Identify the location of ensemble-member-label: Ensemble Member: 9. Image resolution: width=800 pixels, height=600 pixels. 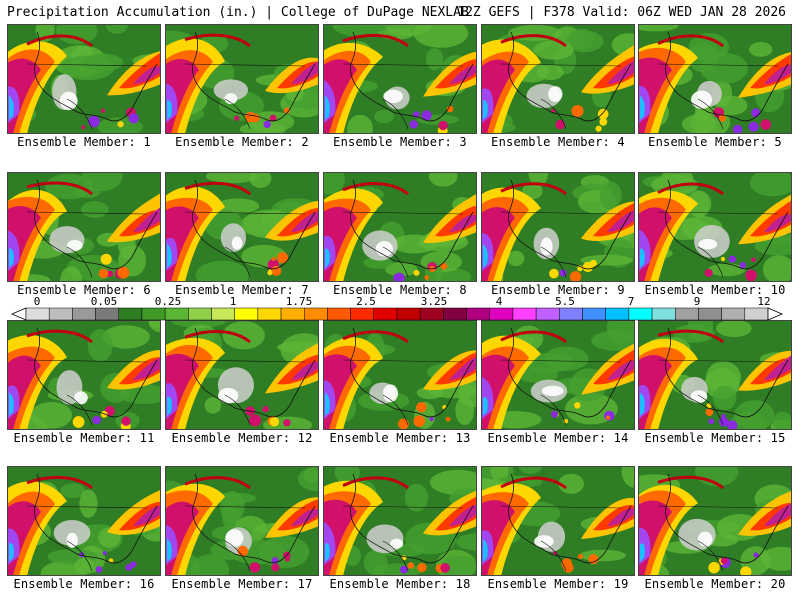
(558, 290).